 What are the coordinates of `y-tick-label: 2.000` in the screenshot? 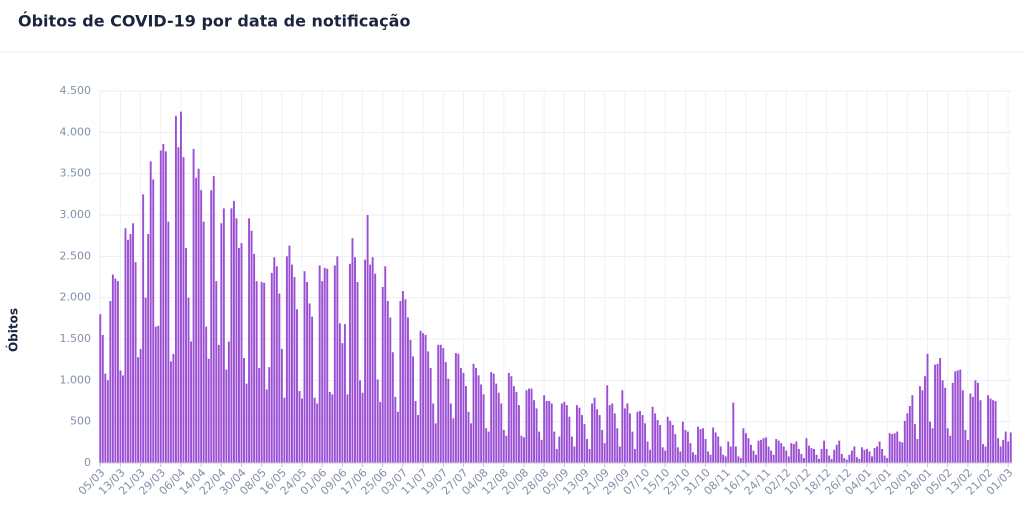 It's located at (76, 297).